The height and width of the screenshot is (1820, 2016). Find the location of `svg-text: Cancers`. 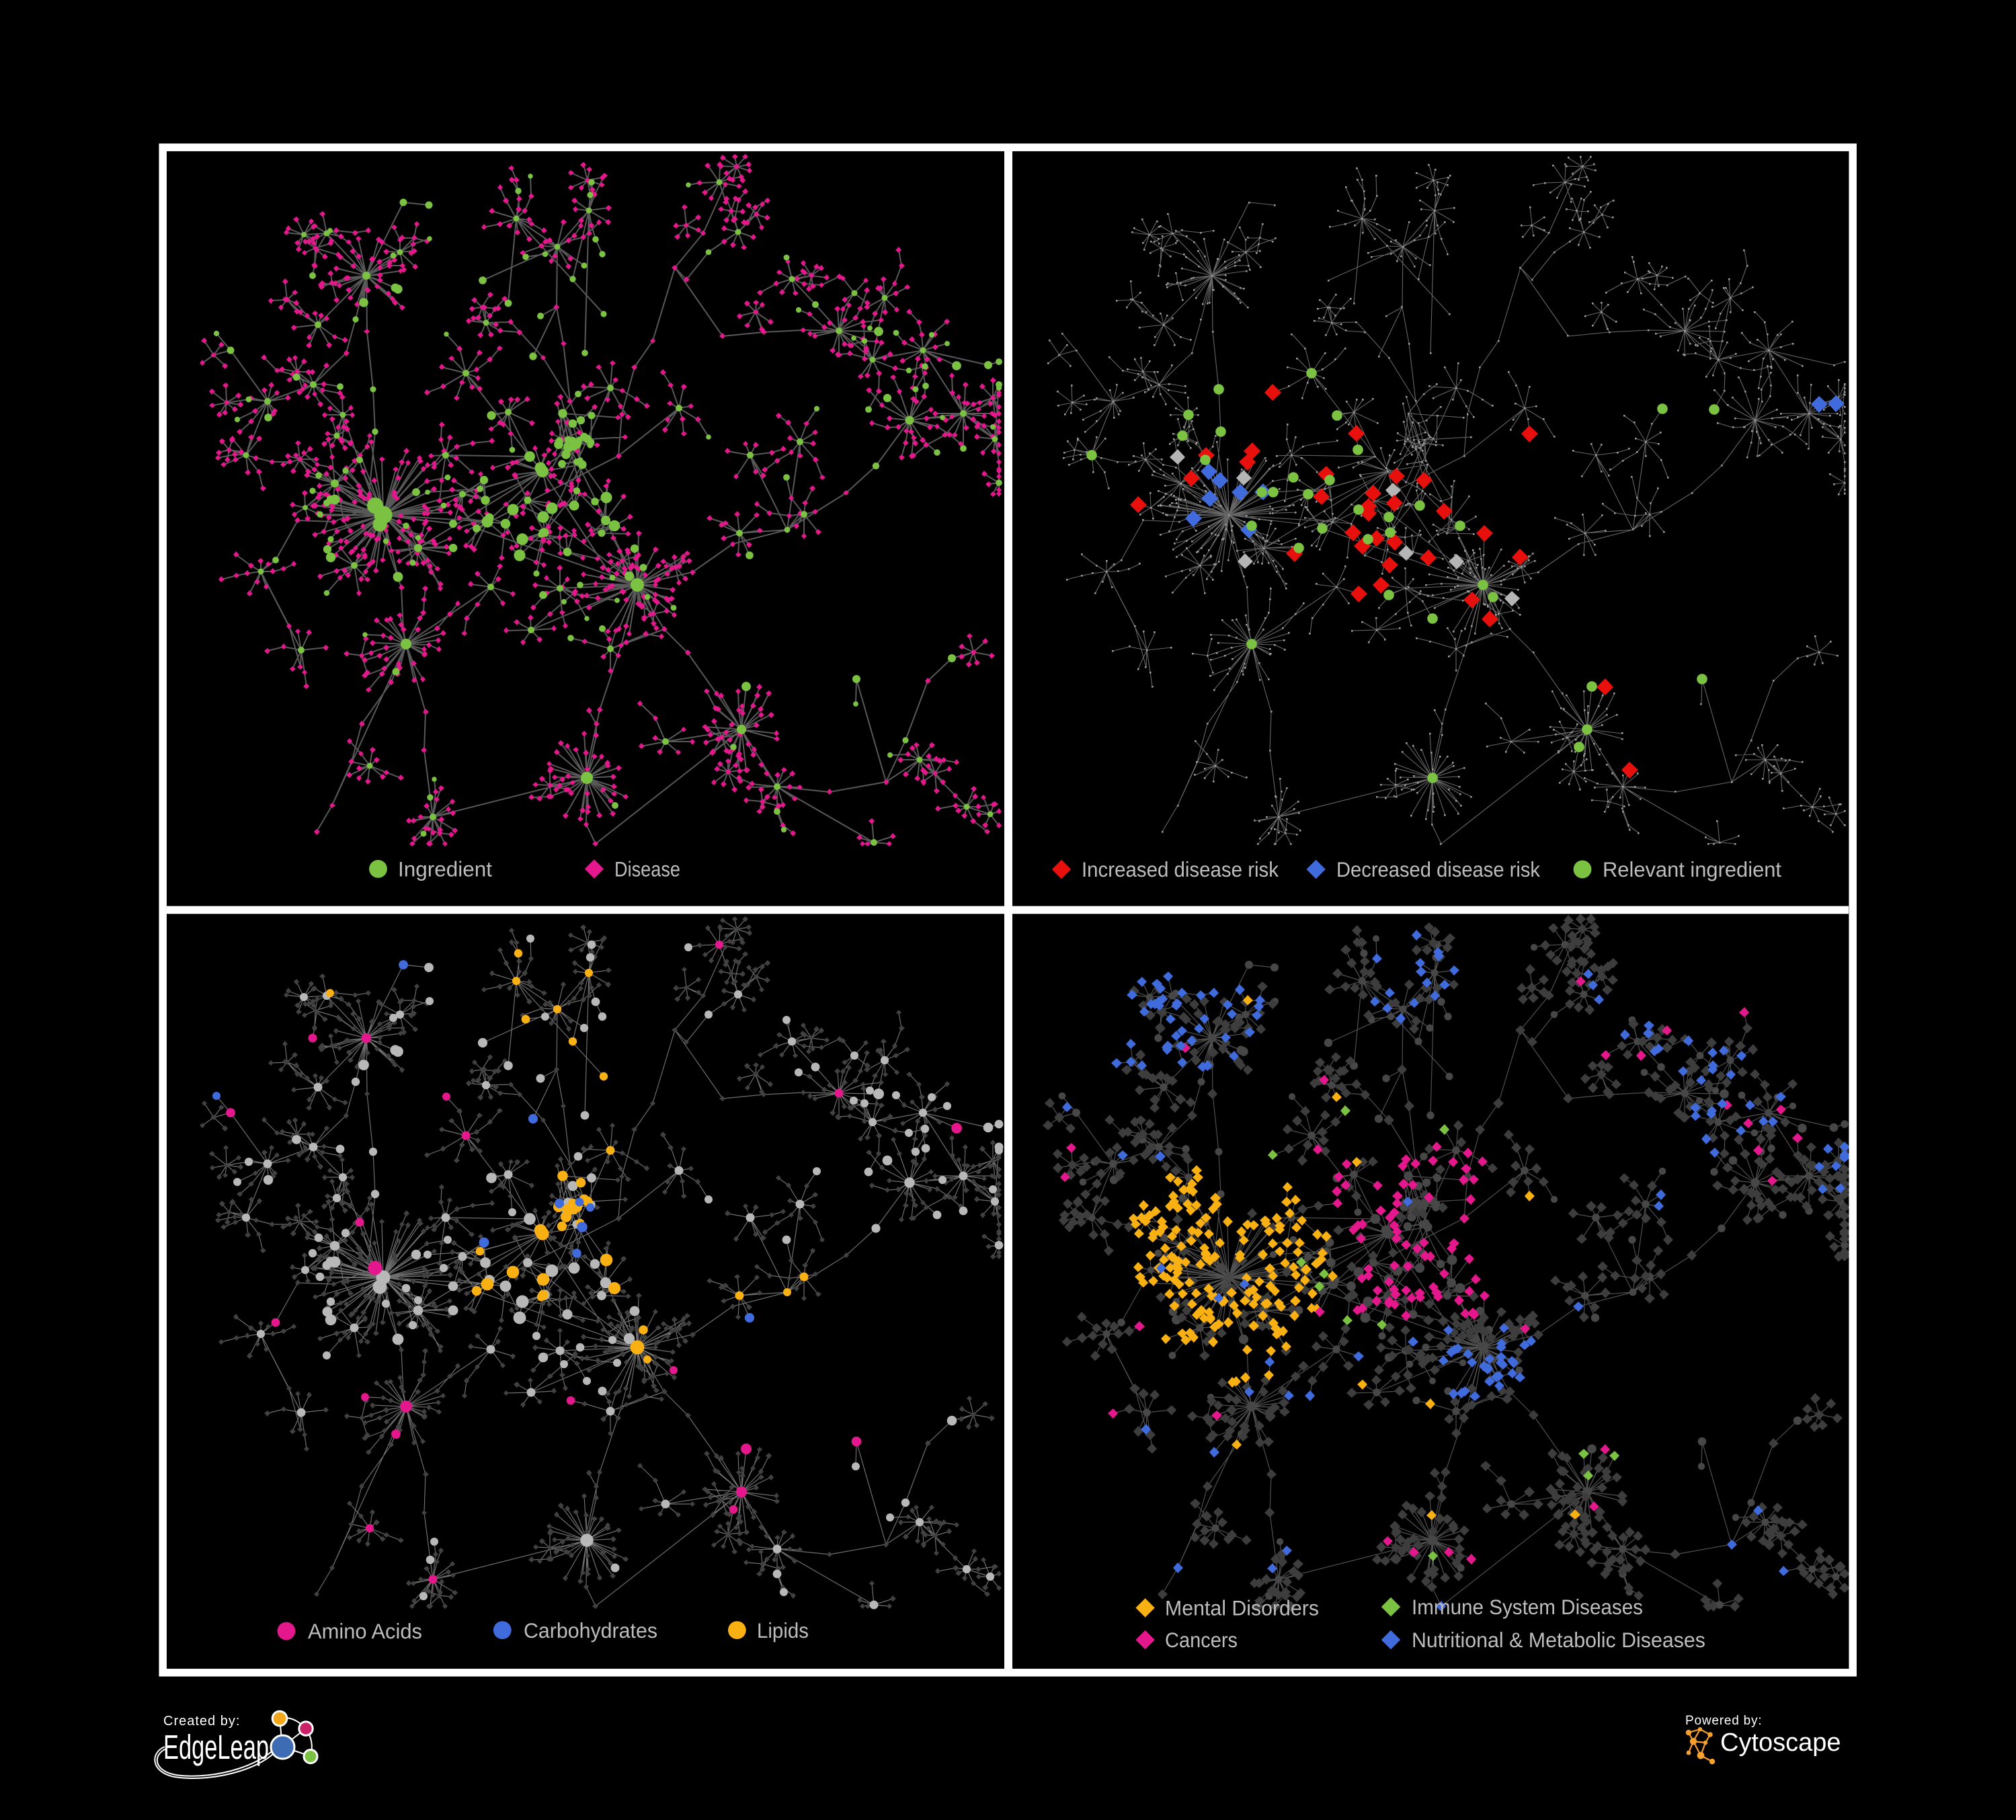

svg-text: Cancers is located at coordinates (1201, 1640).